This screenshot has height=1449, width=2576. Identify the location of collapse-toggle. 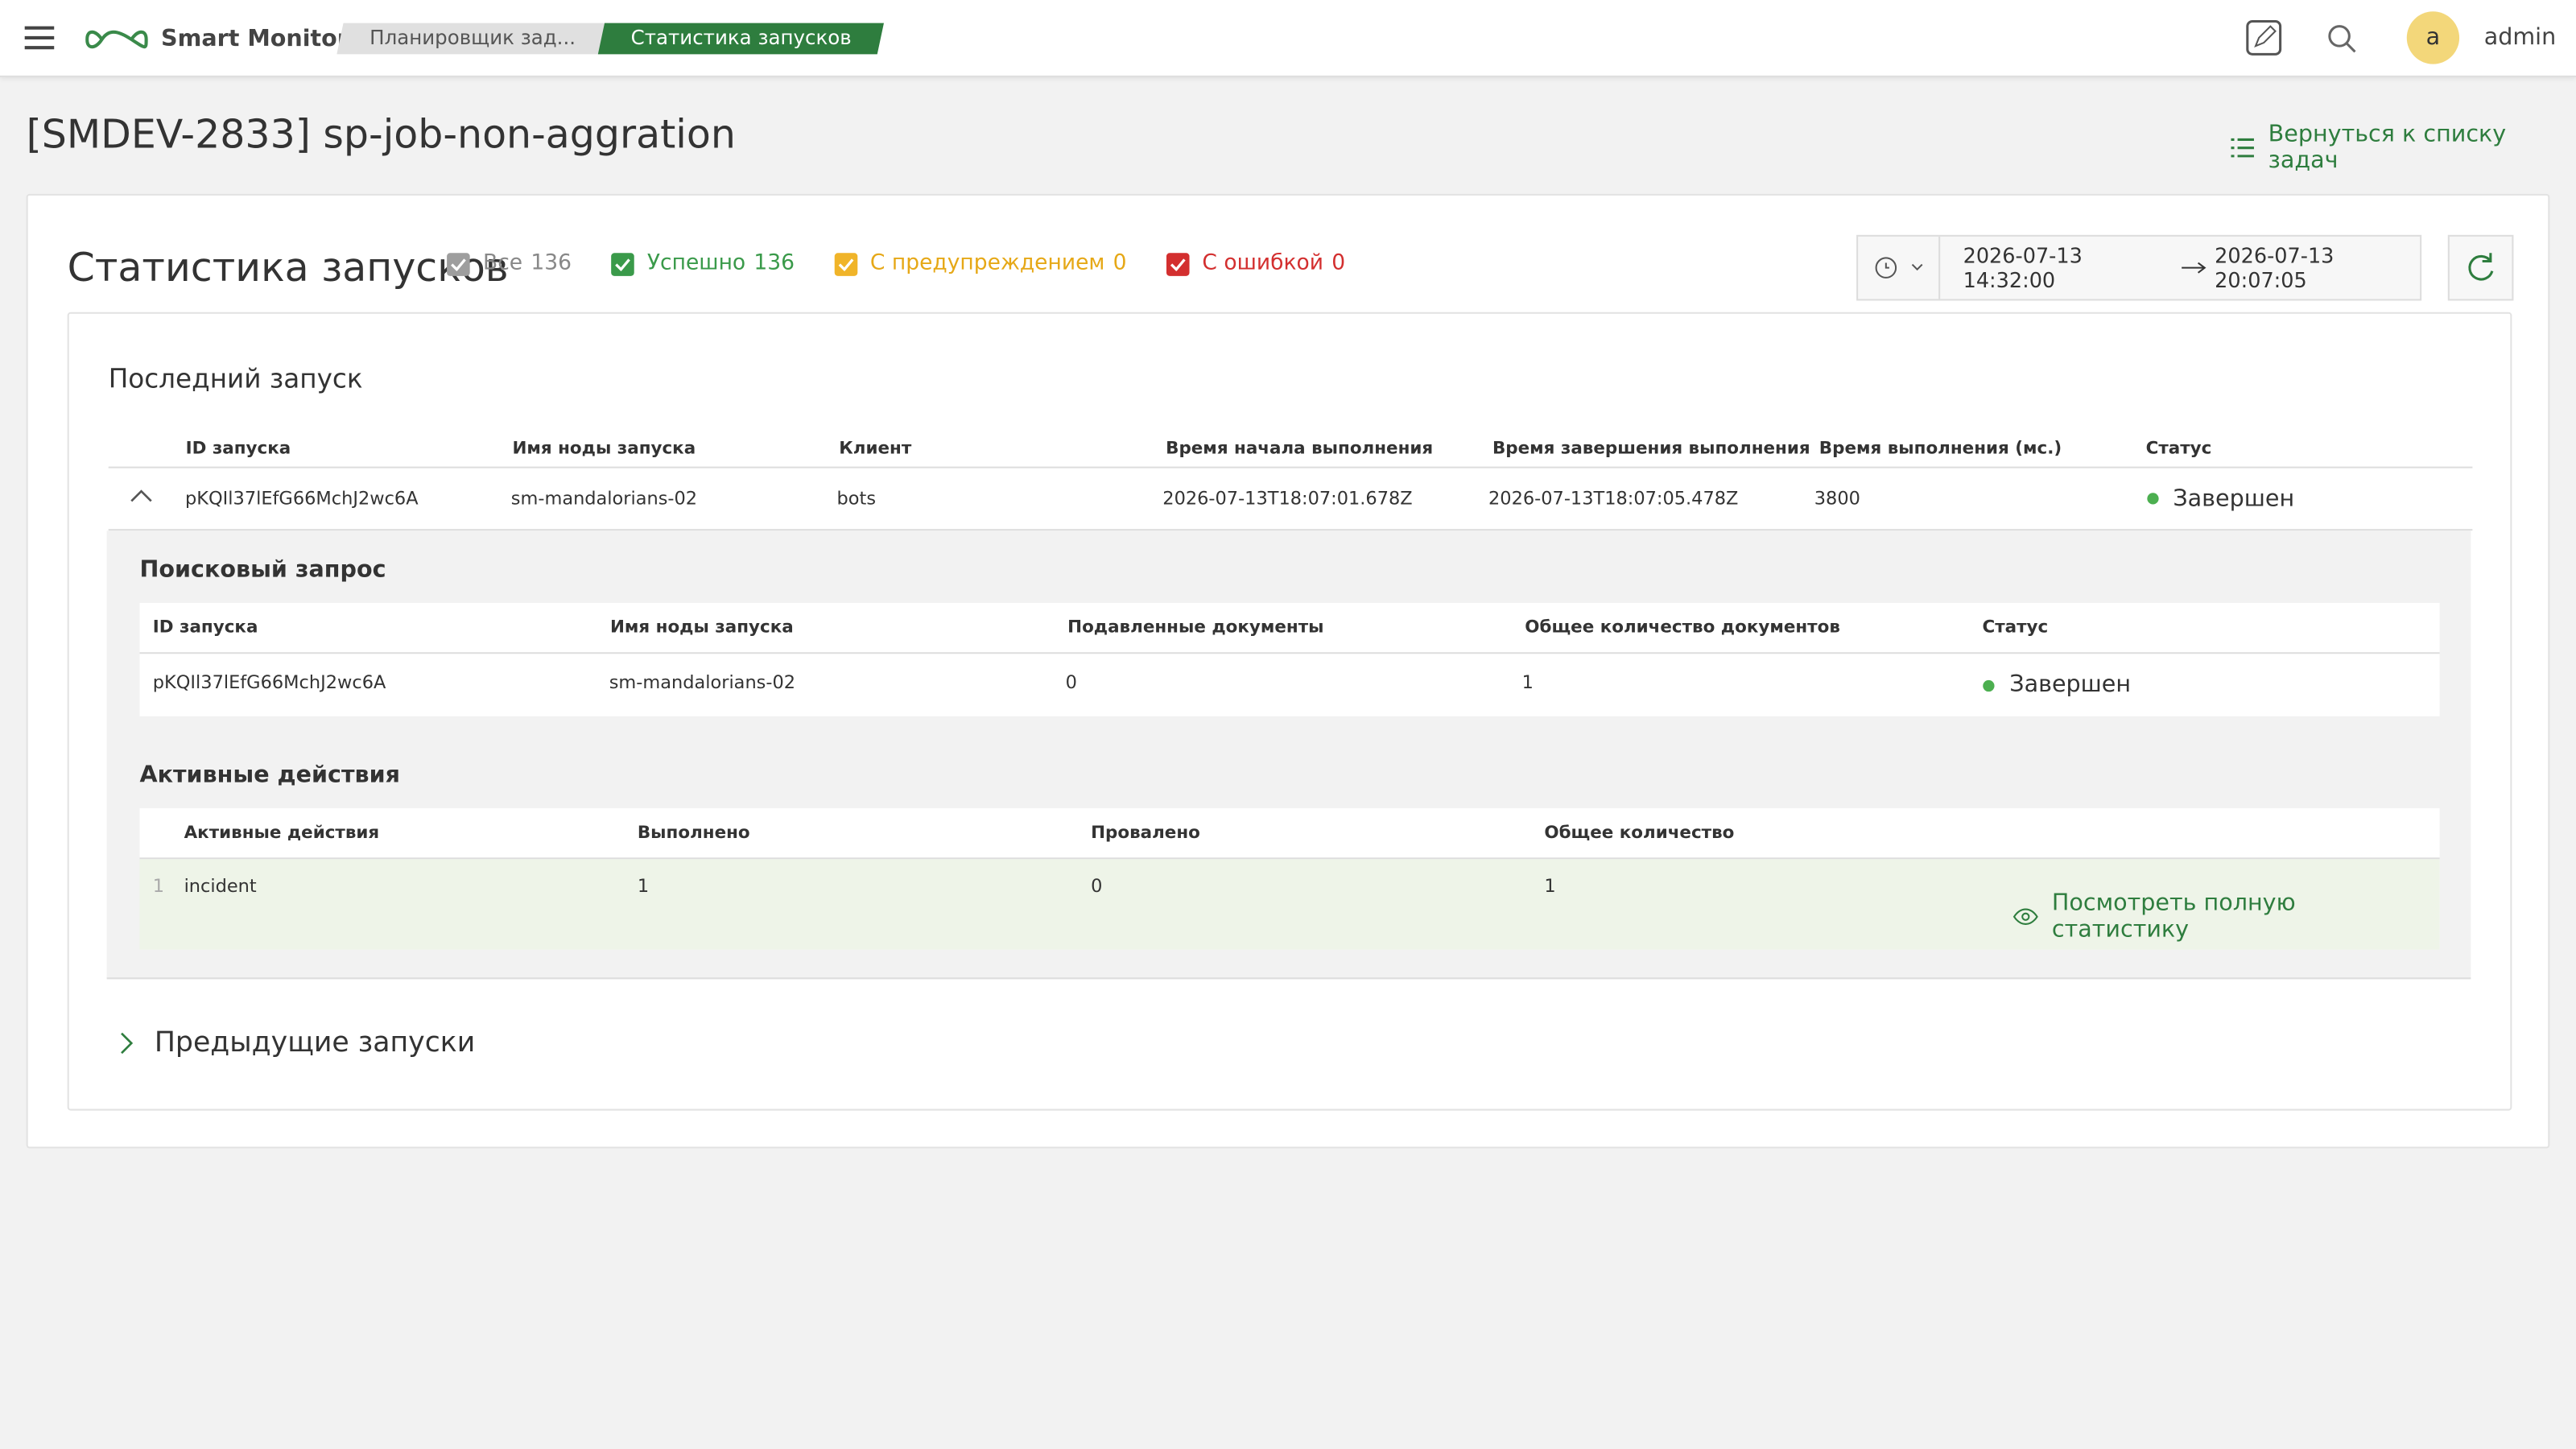
(147, 499).